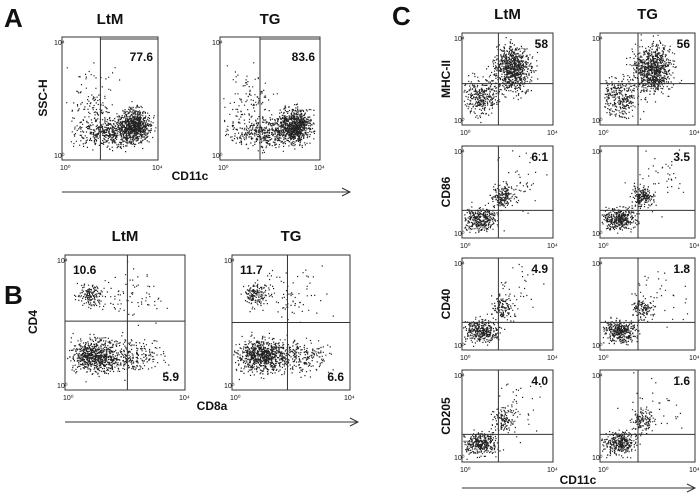  Describe the element at coordinates (539, 157) in the screenshot. I see `quadrant-value: 6.1` at that location.